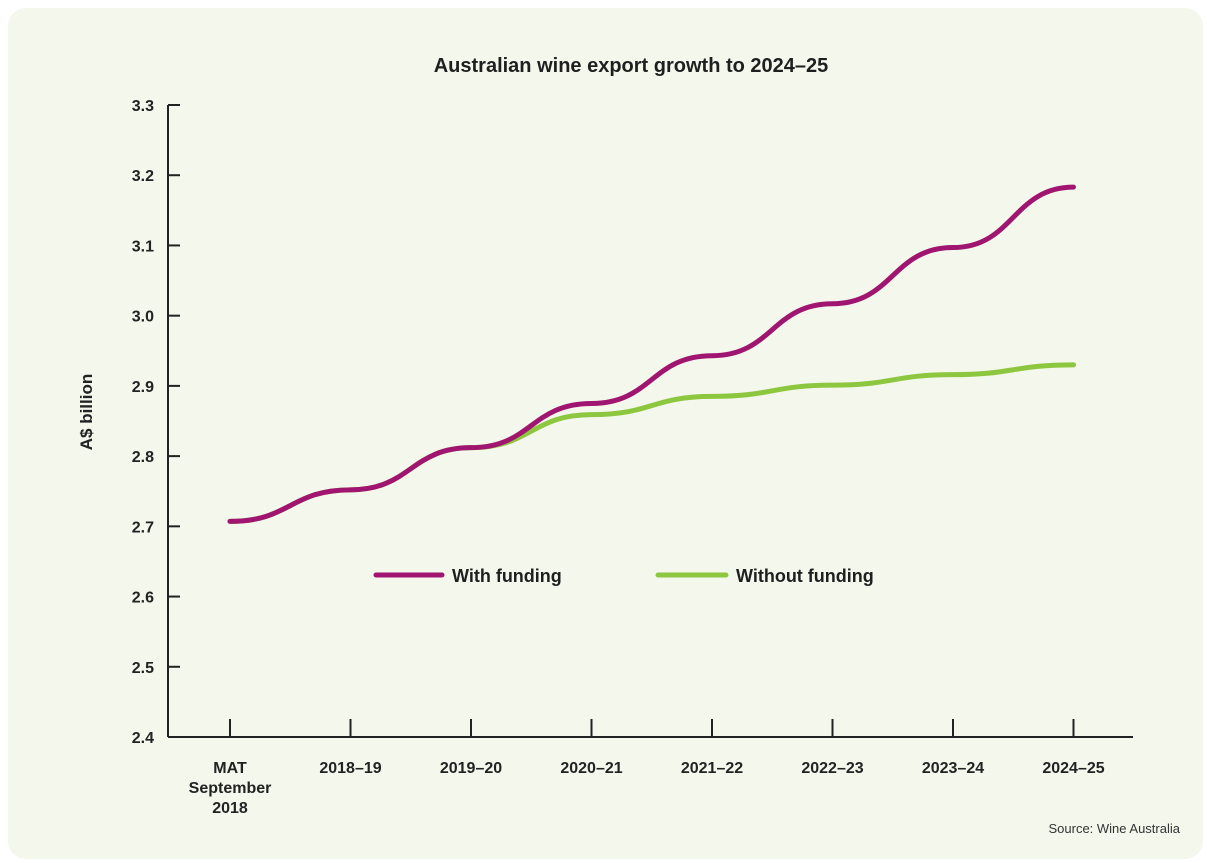 This screenshot has width=1207, height=863. What do you see at coordinates (143, 106) in the screenshot?
I see `y-tick-label: 3.3` at bounding box center [143, 106].